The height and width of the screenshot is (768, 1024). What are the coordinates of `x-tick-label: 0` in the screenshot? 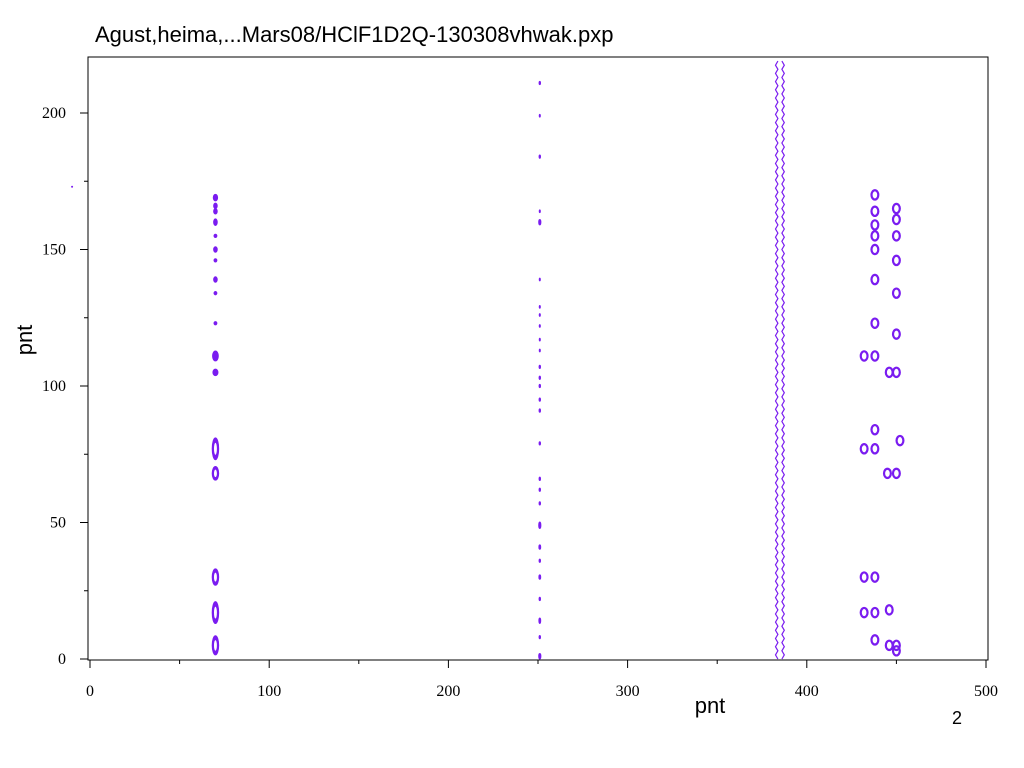 It's located at (90, 691).